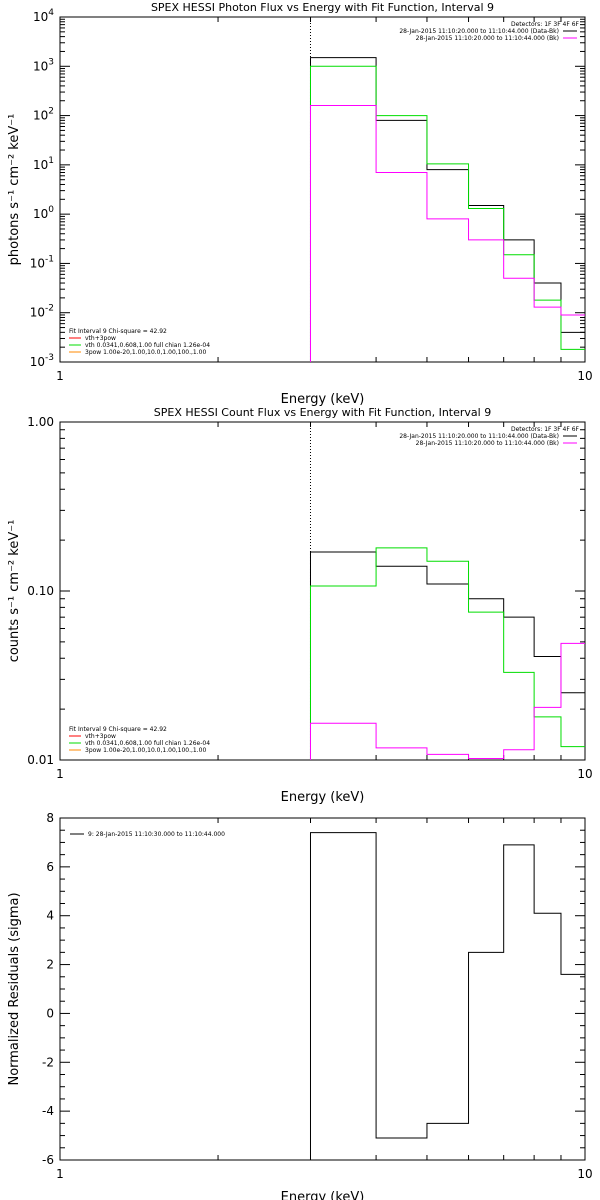  I want to click on y-tick-label: 0, so click(50, 1013).